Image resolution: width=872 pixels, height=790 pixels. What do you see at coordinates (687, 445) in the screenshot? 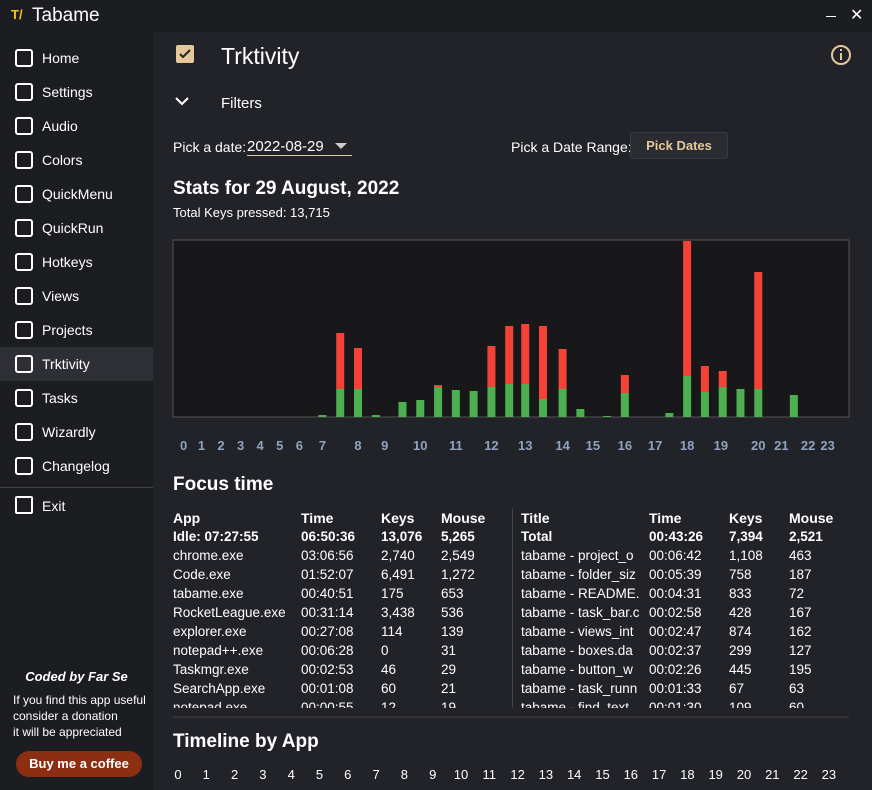
I see `x-tick-label: 18` at bounding box center [687, 445].